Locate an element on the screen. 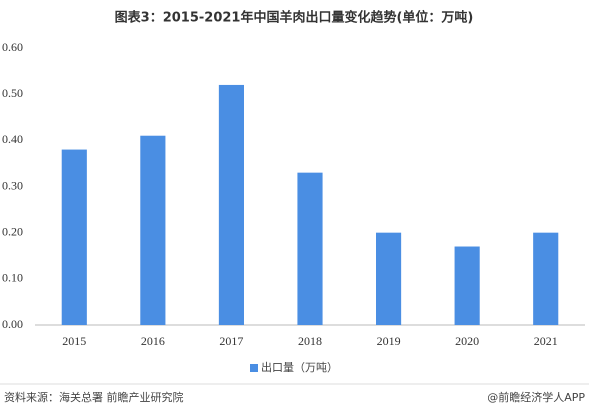 This screenshot has height=417, width=589. x-tick-label: 2016 is located at coordinates (153, 341).